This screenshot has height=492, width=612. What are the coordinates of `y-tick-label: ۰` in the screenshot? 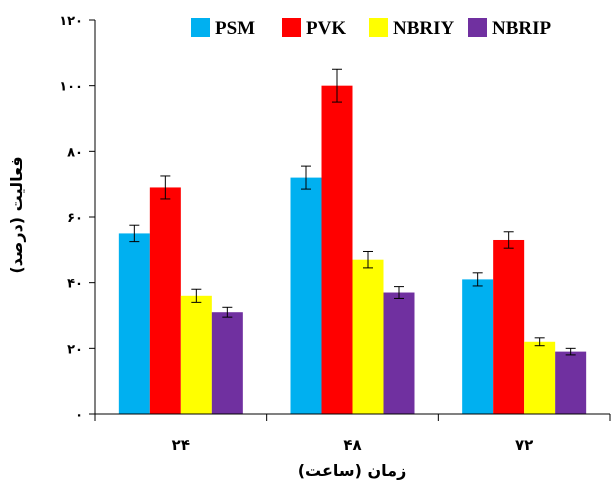 It's located at (79, 415).